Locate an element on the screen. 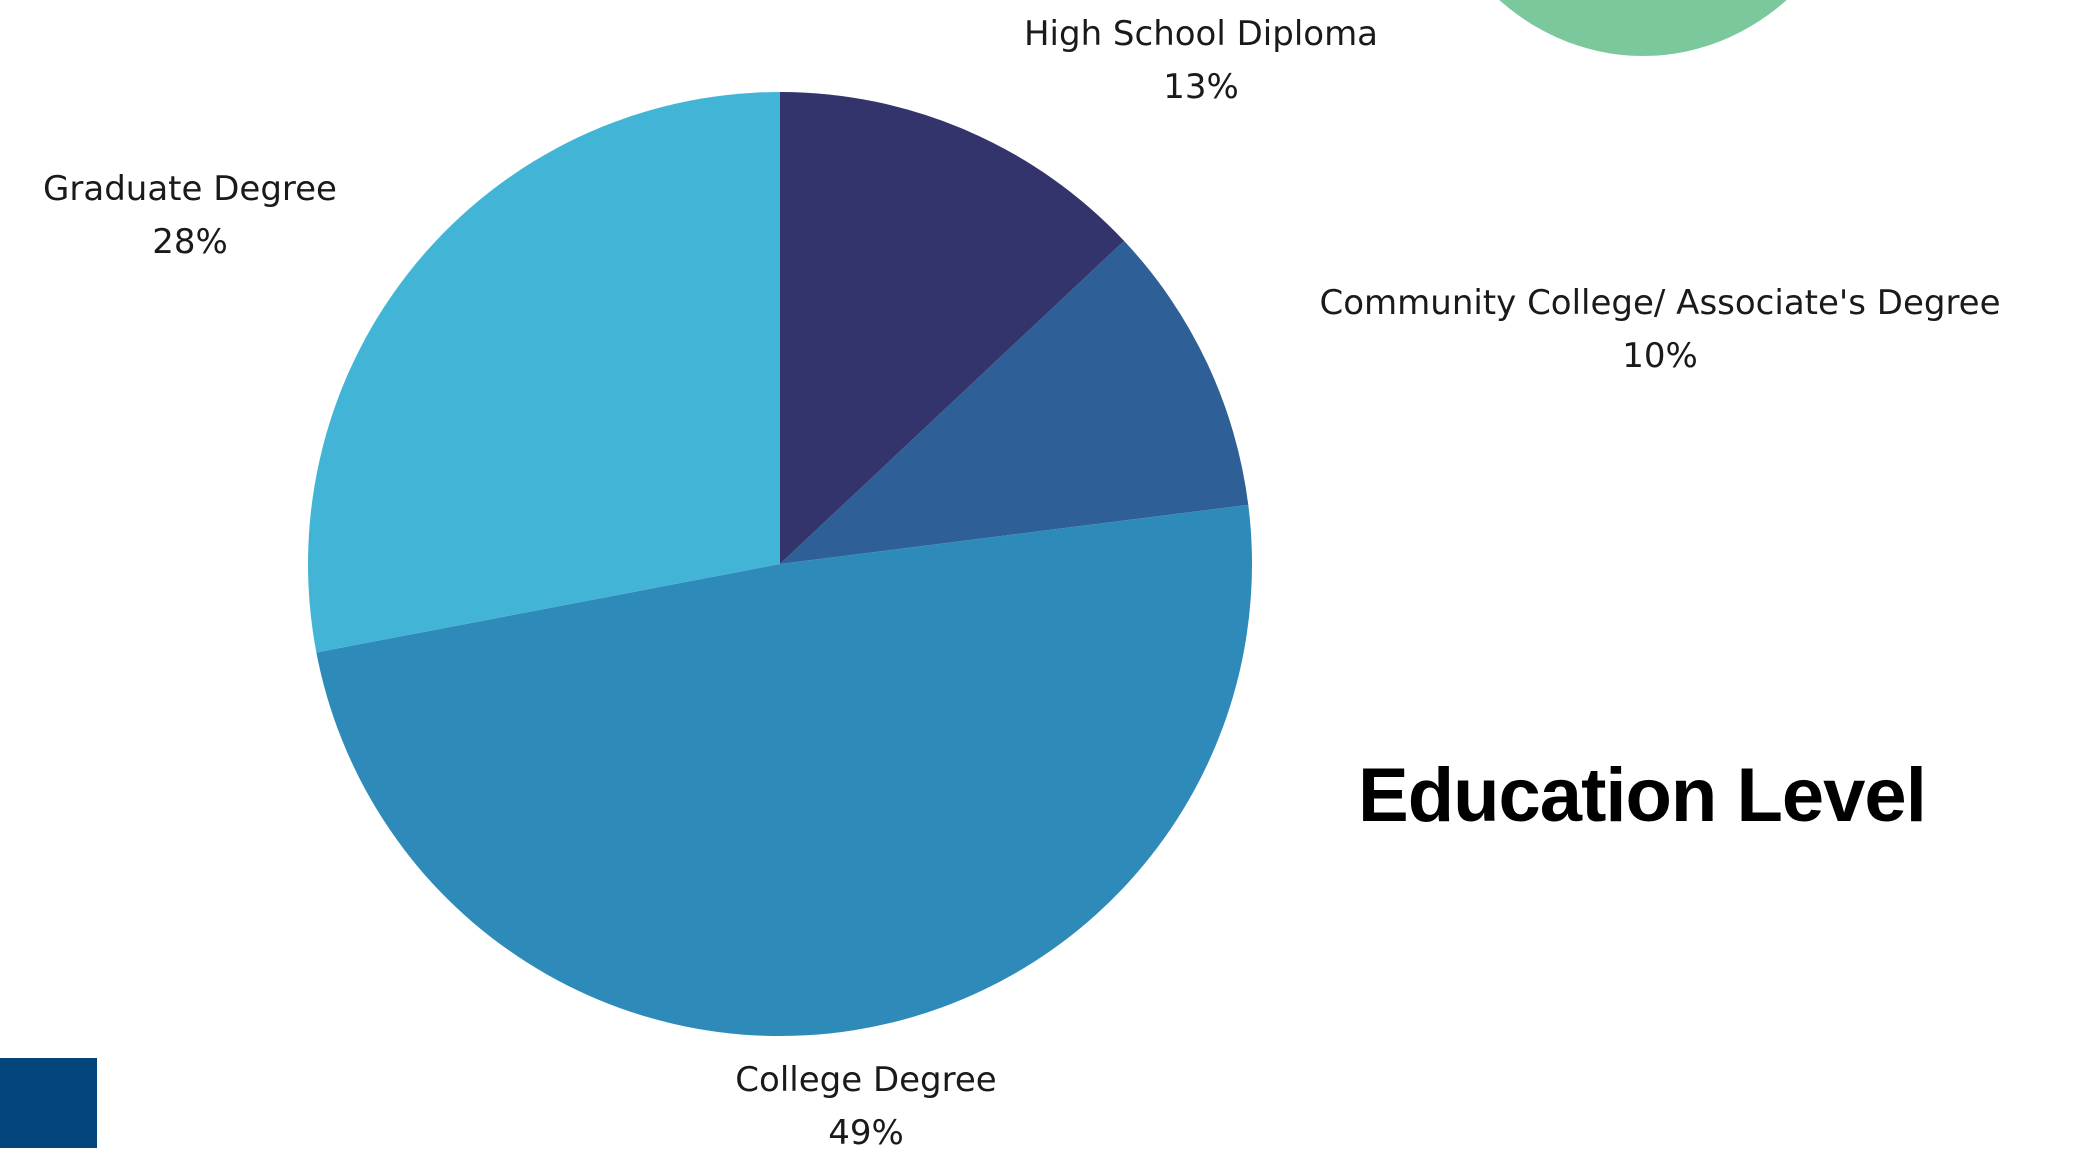 This screenshot has height=1160, width=2086. slice-label-name: Community College/ Associate's Degree is located at coordinates (1660, 303).